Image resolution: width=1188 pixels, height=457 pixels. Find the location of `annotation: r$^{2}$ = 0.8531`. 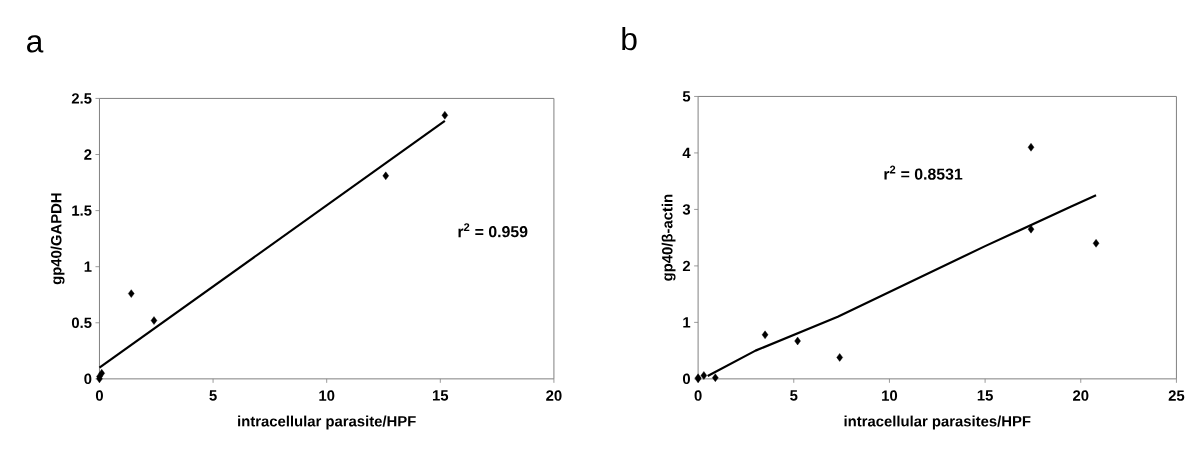

annotation: r$^{2}$ = 0.8531 is located at coordinates (923, 172).